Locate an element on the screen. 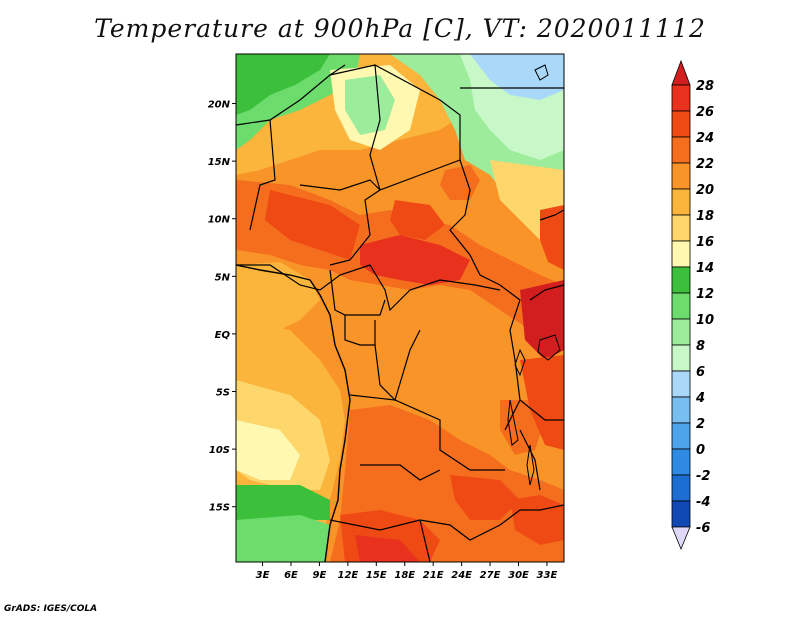  border-mozambique is located at coordinates (531, 515).